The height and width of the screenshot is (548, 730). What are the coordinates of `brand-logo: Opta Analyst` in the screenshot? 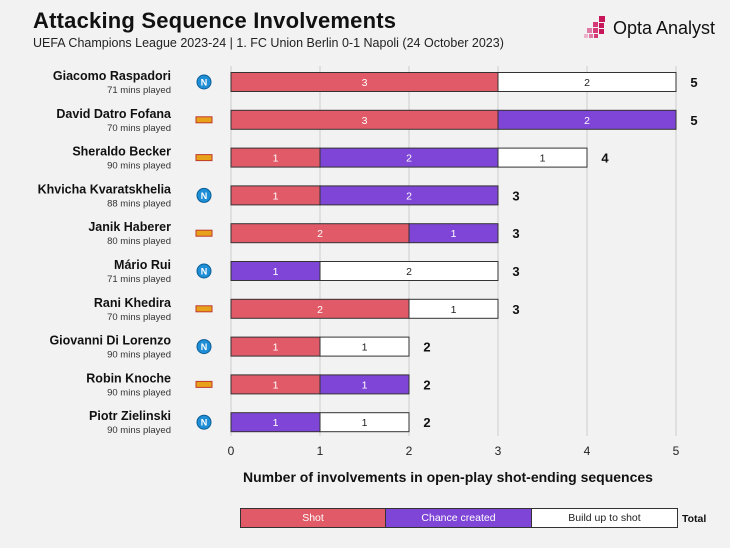 It's located at (649, 28).